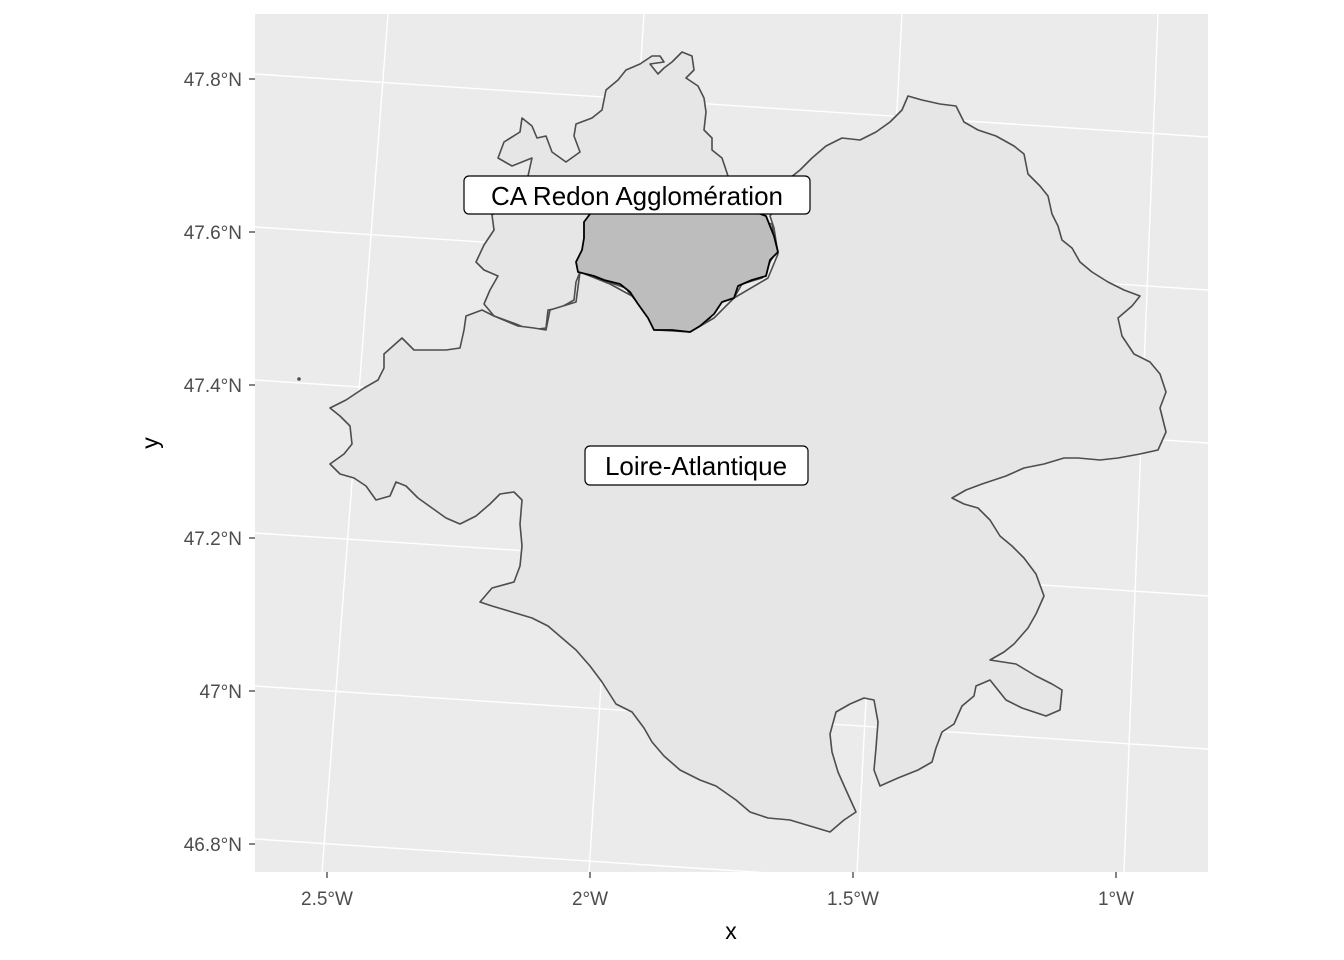  I want to click on y-tick-label: 47.4°N, so click(213, 386).